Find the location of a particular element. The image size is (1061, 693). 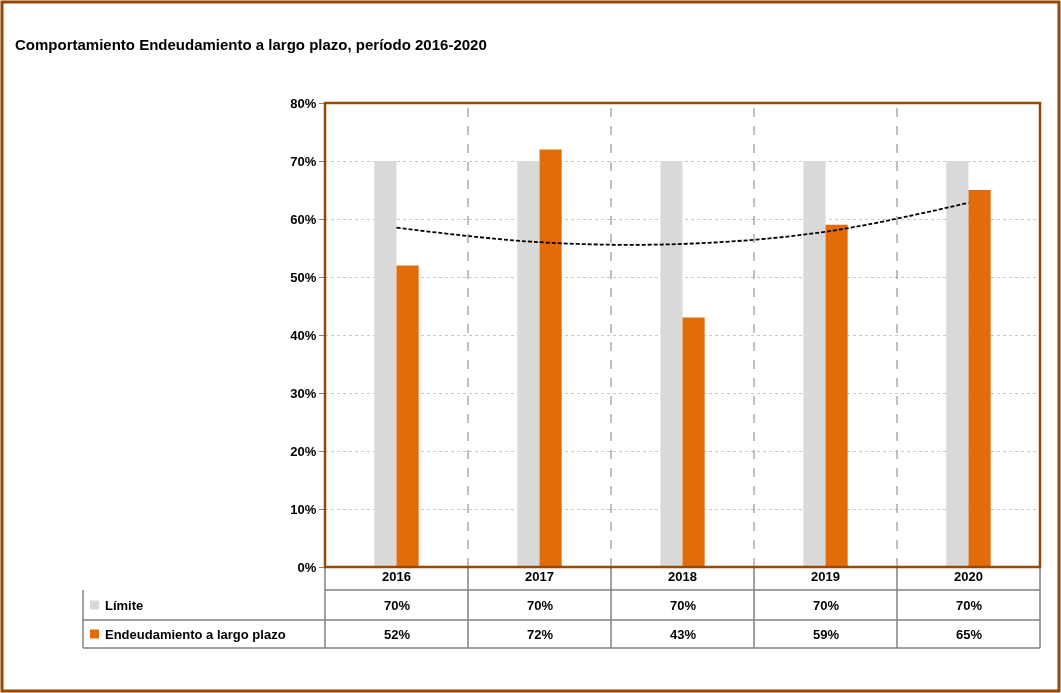

data-label: 52% is located at coordinates (397, 634).